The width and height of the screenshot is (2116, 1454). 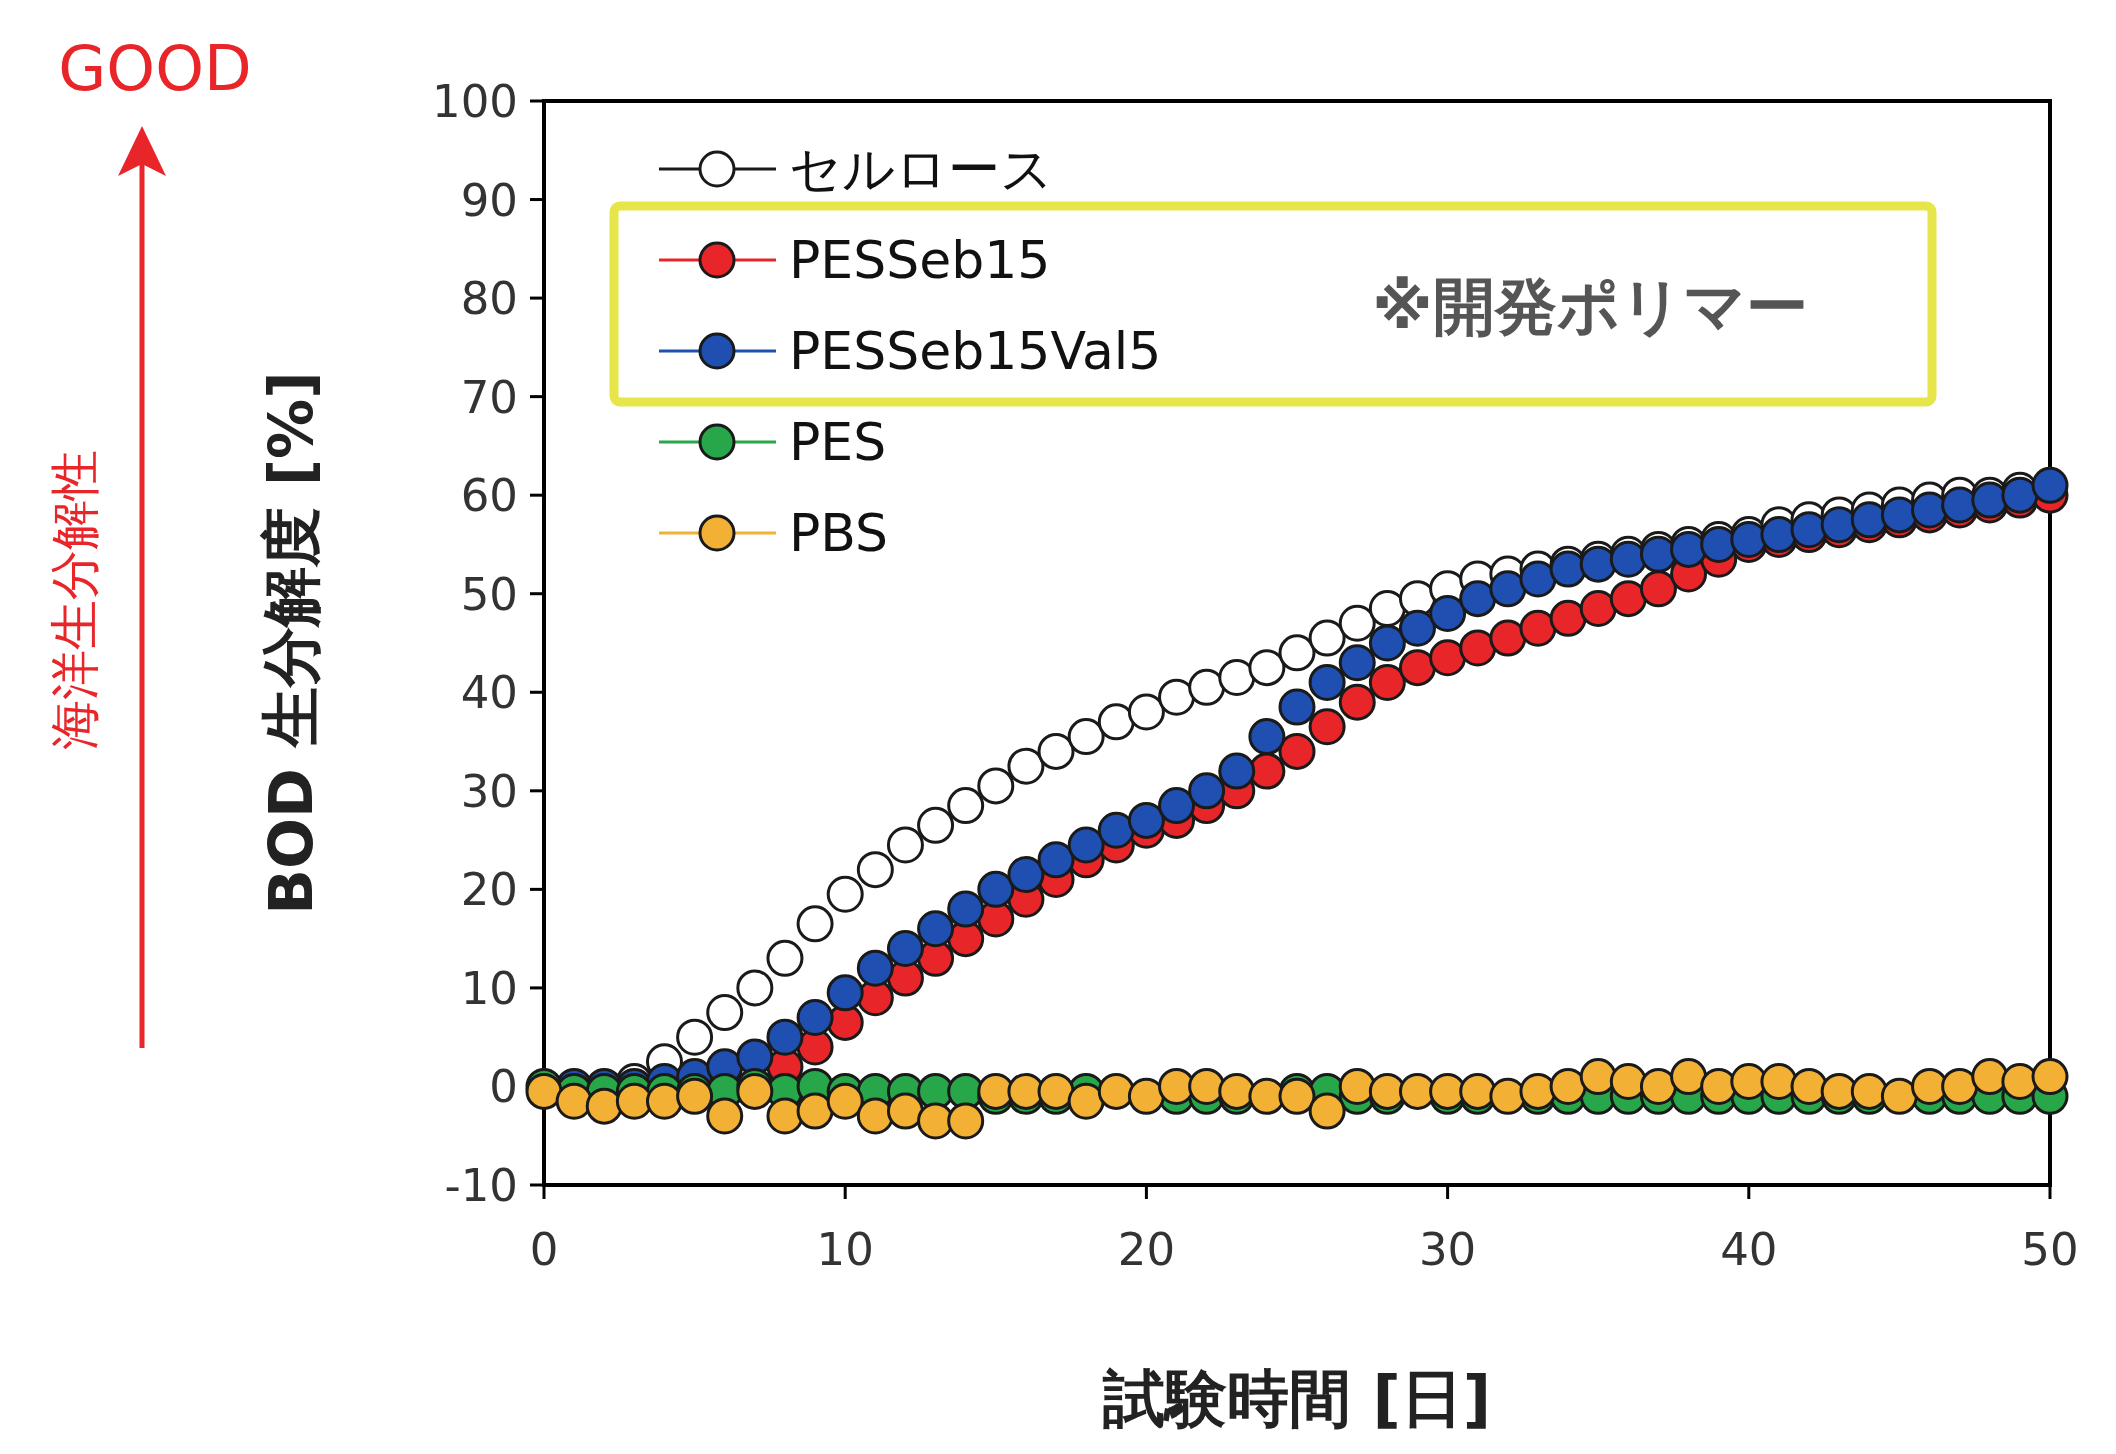 What do you see at coordinates (921, 169) in the screenshot?
I see `legend-label: セルロース` at bounding box center [921, 169].